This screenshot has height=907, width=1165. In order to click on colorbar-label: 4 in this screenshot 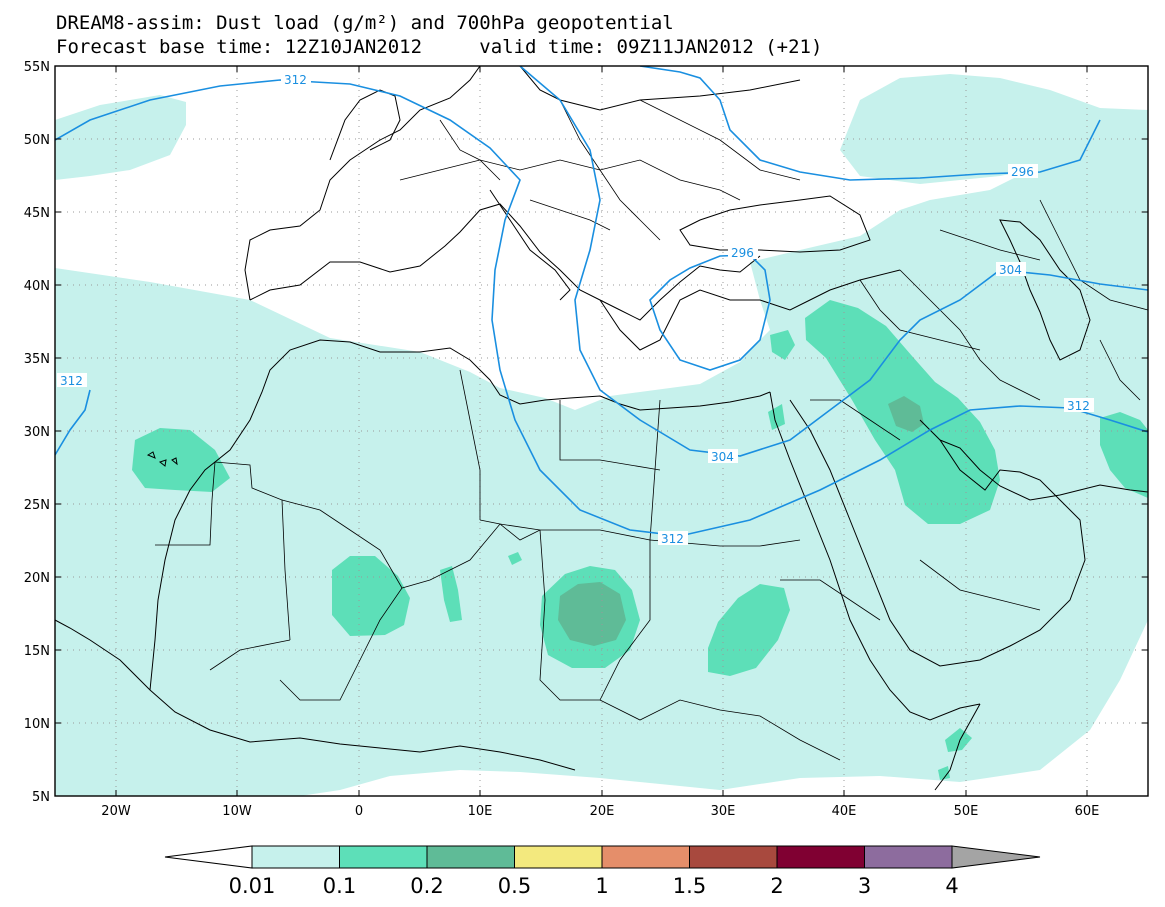, I will do `click(951, 886)`.